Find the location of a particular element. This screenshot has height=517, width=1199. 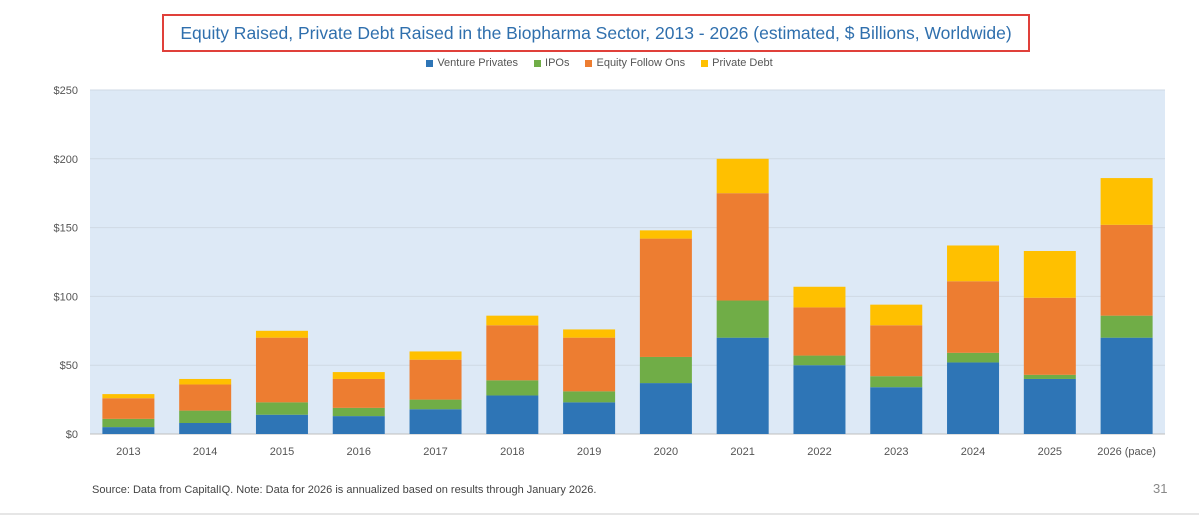

x-tick-label: 2019 is located at coordinates (589, 452).